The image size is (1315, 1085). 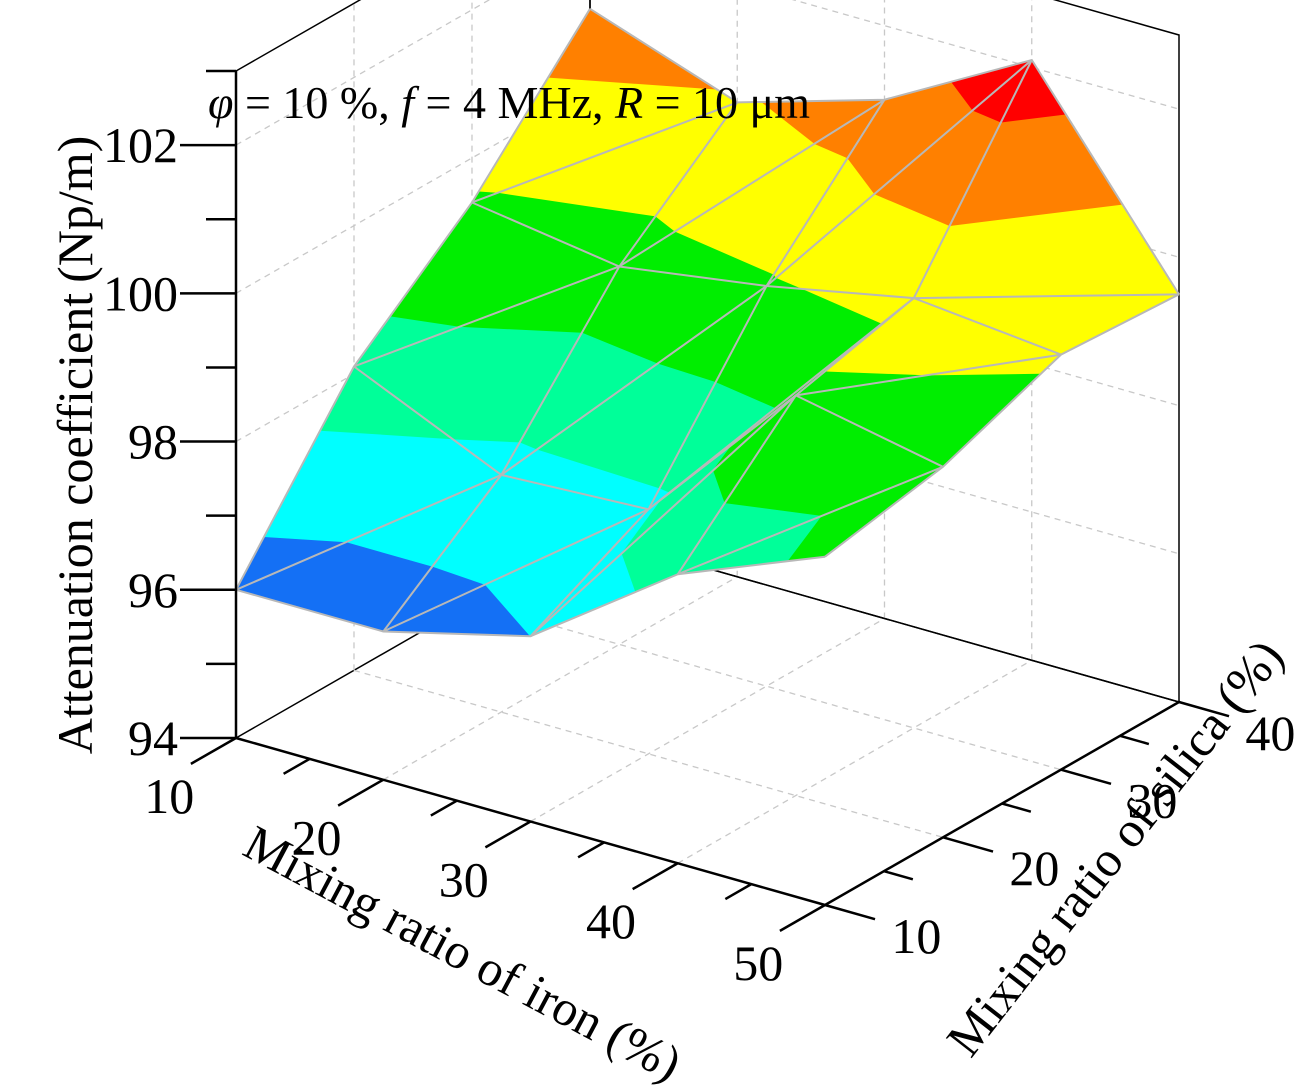 What do you see at coordinates (1152, 801) in the screenshot?
I see `y-tick-label: 30` at bounding box center [1152, 801].